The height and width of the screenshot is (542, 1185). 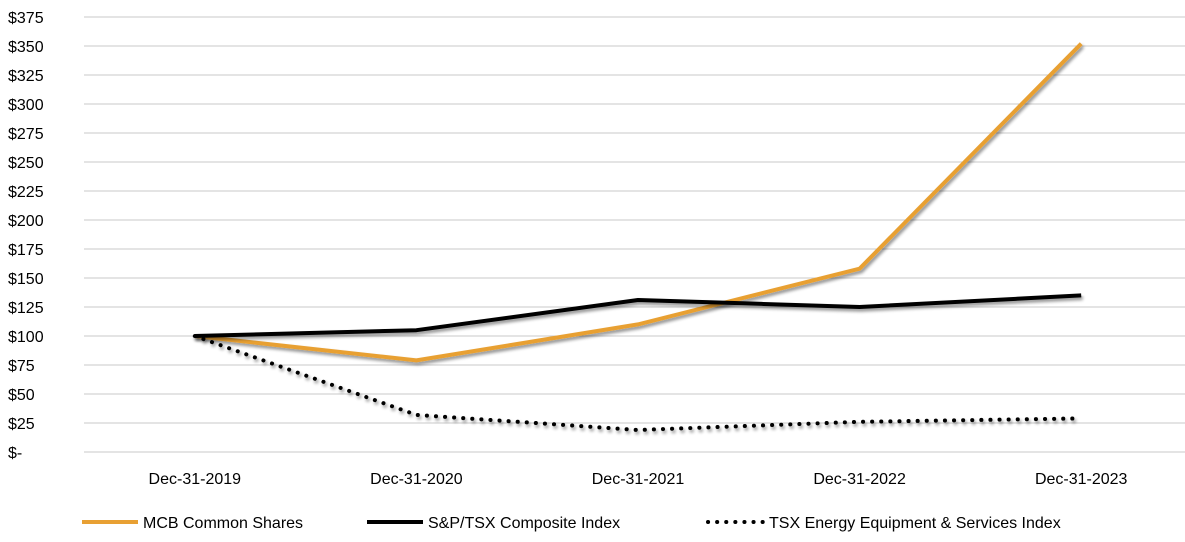 I want to click on y-tick-label: $375, so click(x=26, y=18).